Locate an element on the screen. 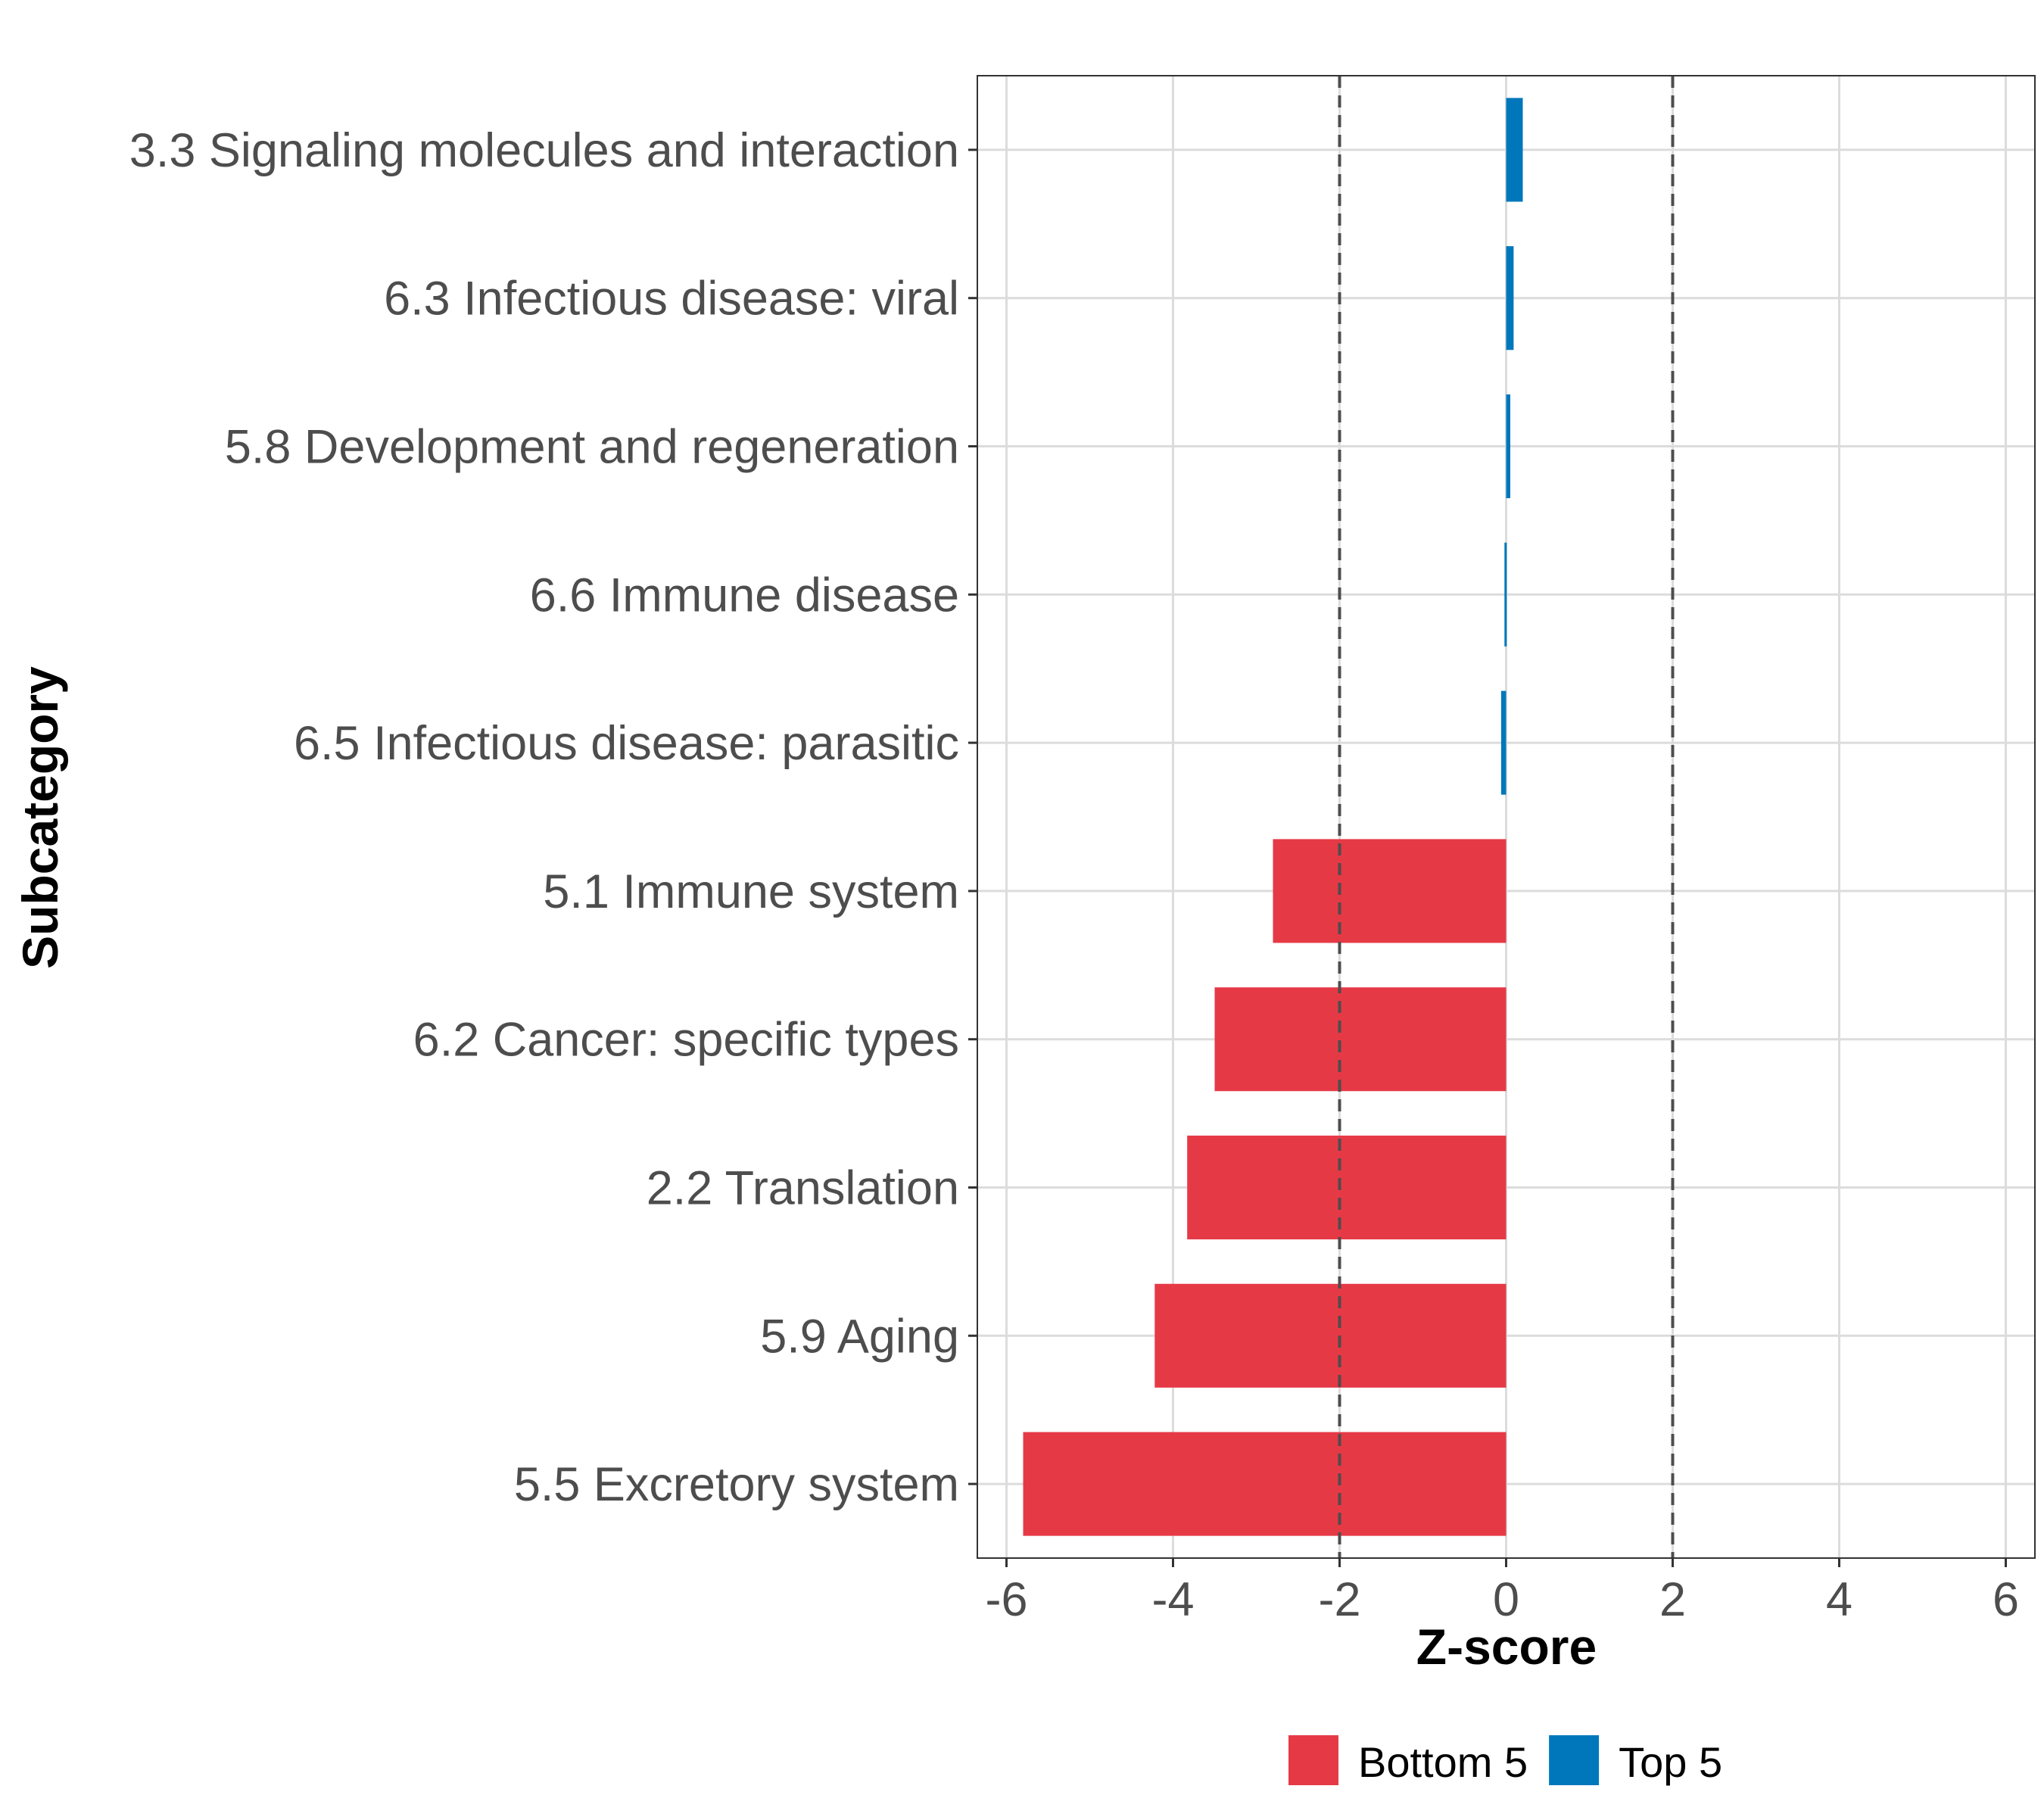  x-tick-label: 0 is located at coordinates (1506, 1599).